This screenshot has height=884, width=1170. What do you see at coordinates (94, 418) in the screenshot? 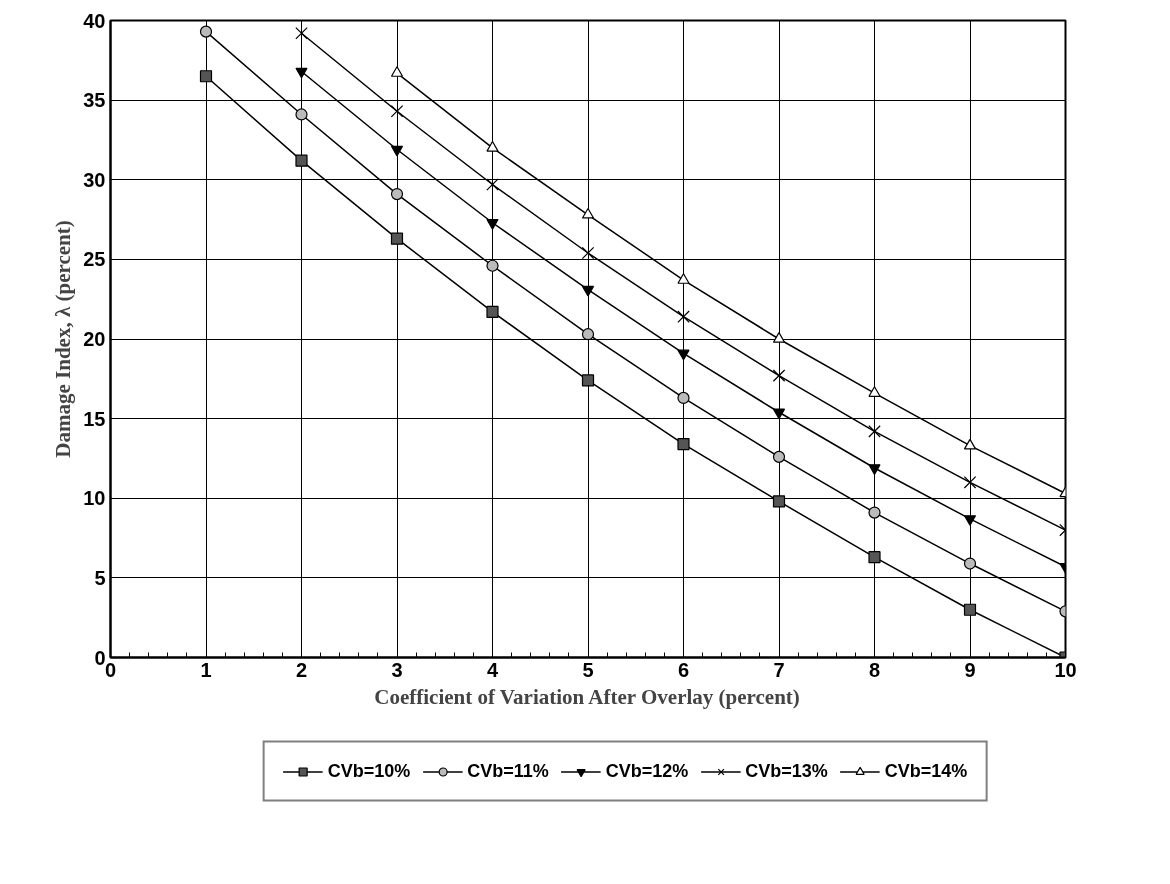
I see `y-tick-label: 15` at bounding box center [94, 418].